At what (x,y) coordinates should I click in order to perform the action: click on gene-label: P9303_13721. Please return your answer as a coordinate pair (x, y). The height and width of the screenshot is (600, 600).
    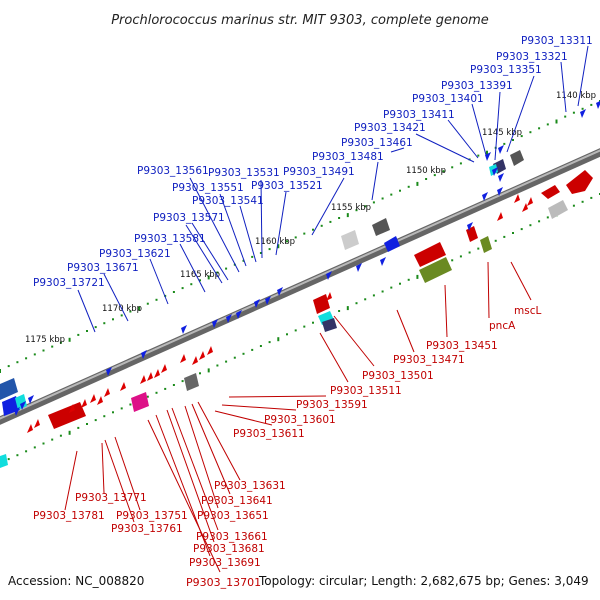
    Looking at the image, I should click on (69, 283).